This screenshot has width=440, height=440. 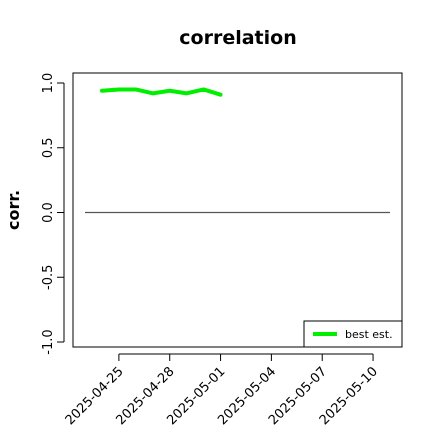 I want to click on y-tick-label: 0.0, so click(x=48, y=212).